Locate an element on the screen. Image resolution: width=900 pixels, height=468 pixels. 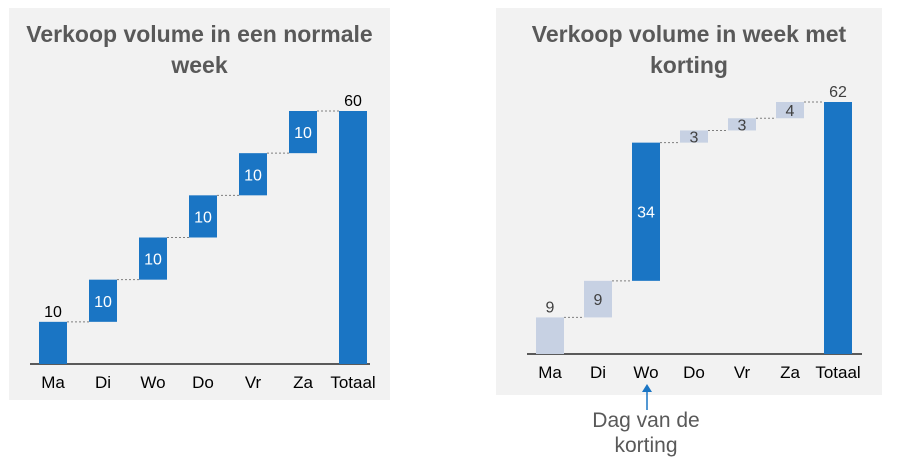
data-label: 62 is located at coordinates (838, 92).